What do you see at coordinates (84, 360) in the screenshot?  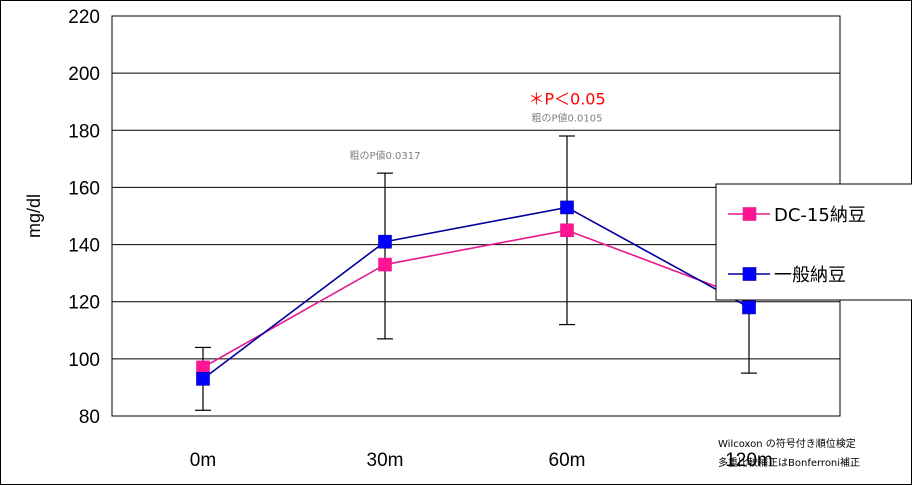 I see `y-tick-label: 100` at bounding box center [84, 360].